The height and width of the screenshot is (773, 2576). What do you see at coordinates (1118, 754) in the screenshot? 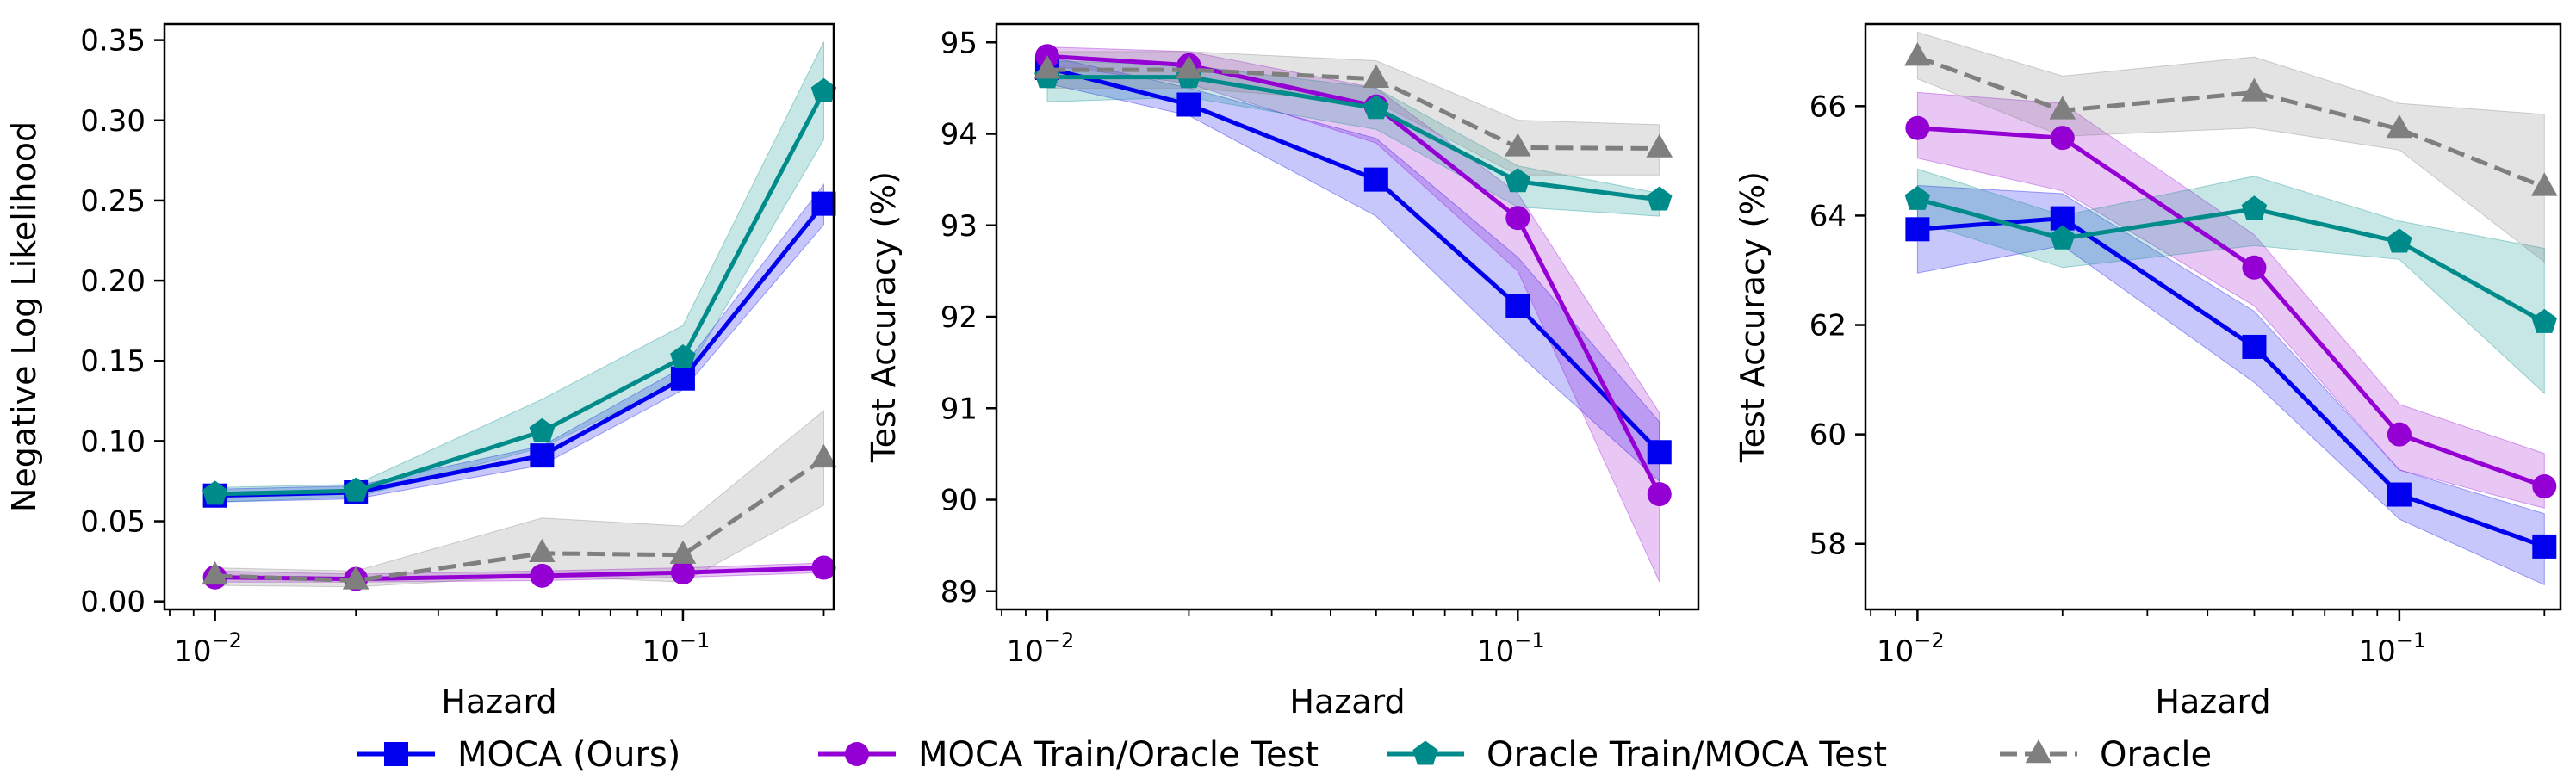
I see `legend-label: MOCA Train/Oracle Test` at bounding box center [1118, 754].